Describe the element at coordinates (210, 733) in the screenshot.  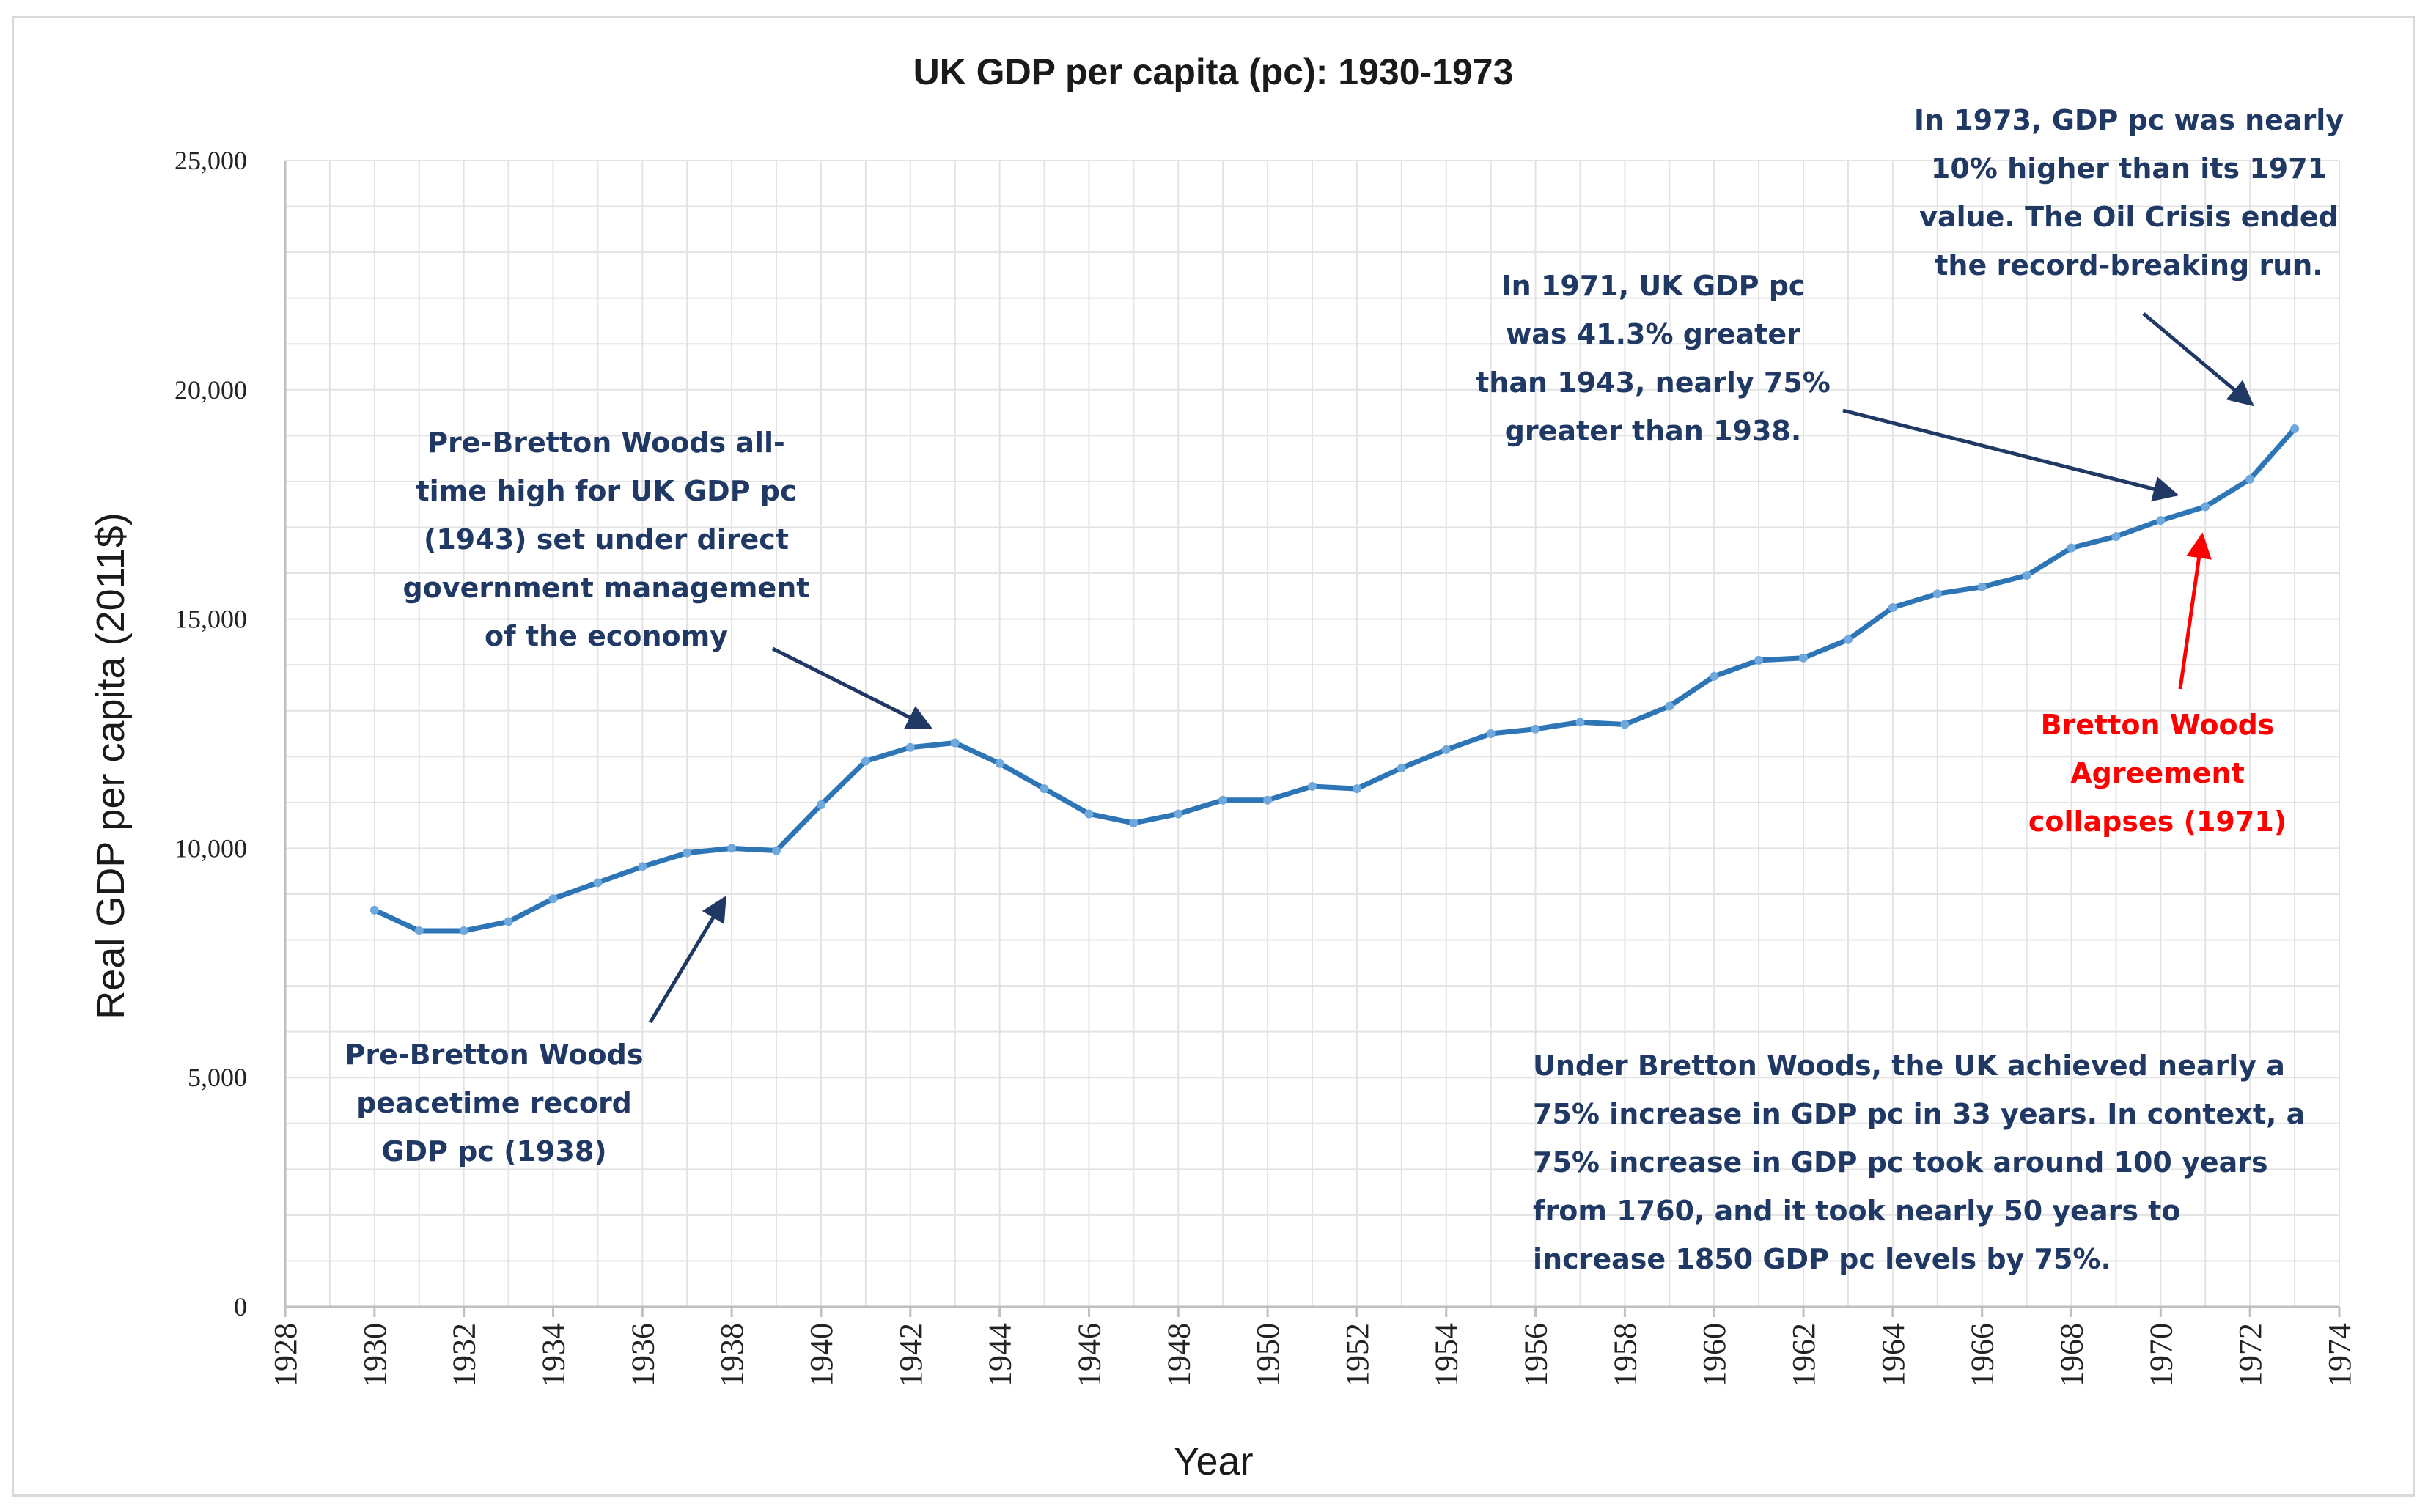
I see `y-tick-labels: 0 5,000 10,000 15,000 20,000 25,000` at that location.